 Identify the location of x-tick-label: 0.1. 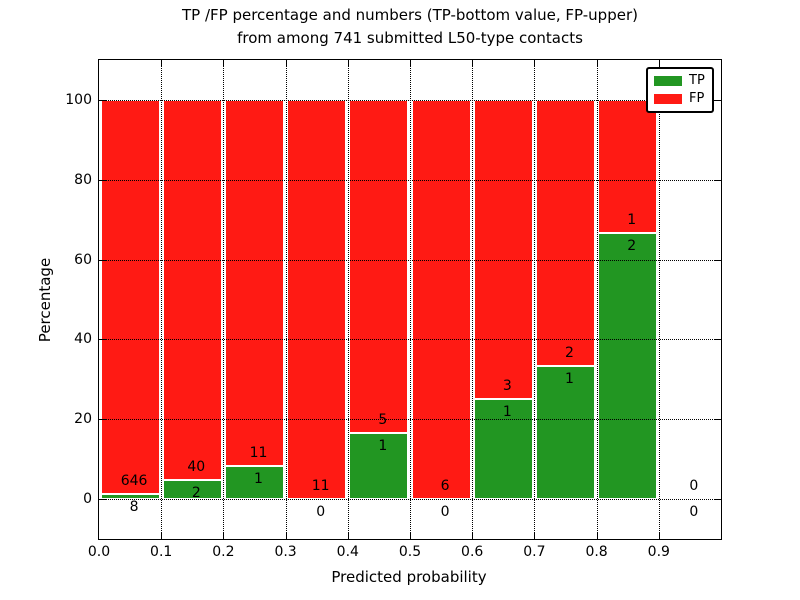
(161, 552).